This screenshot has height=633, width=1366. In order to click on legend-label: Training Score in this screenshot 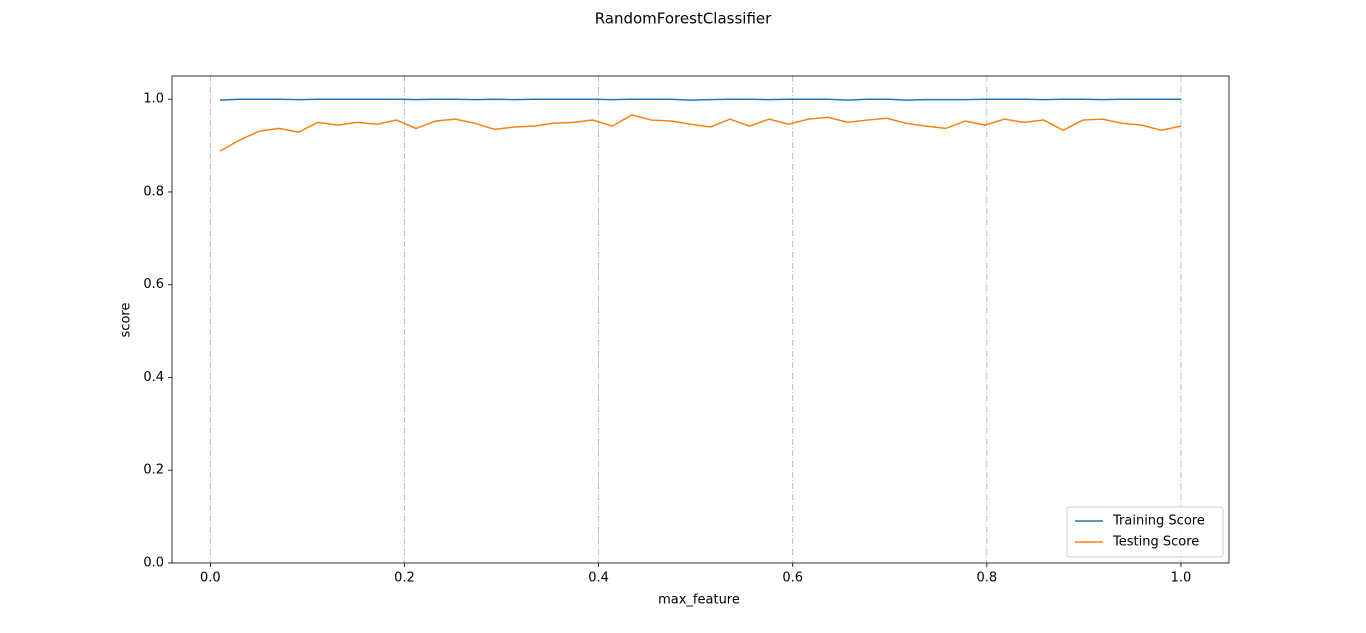, I will do `click(1158, 521)`.